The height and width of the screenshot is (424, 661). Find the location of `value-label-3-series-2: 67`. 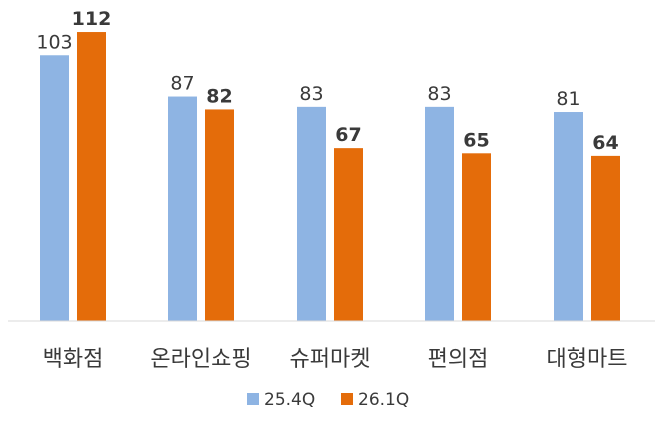

value-label-3-series-2: 67 is located at coordinates (348, 135).